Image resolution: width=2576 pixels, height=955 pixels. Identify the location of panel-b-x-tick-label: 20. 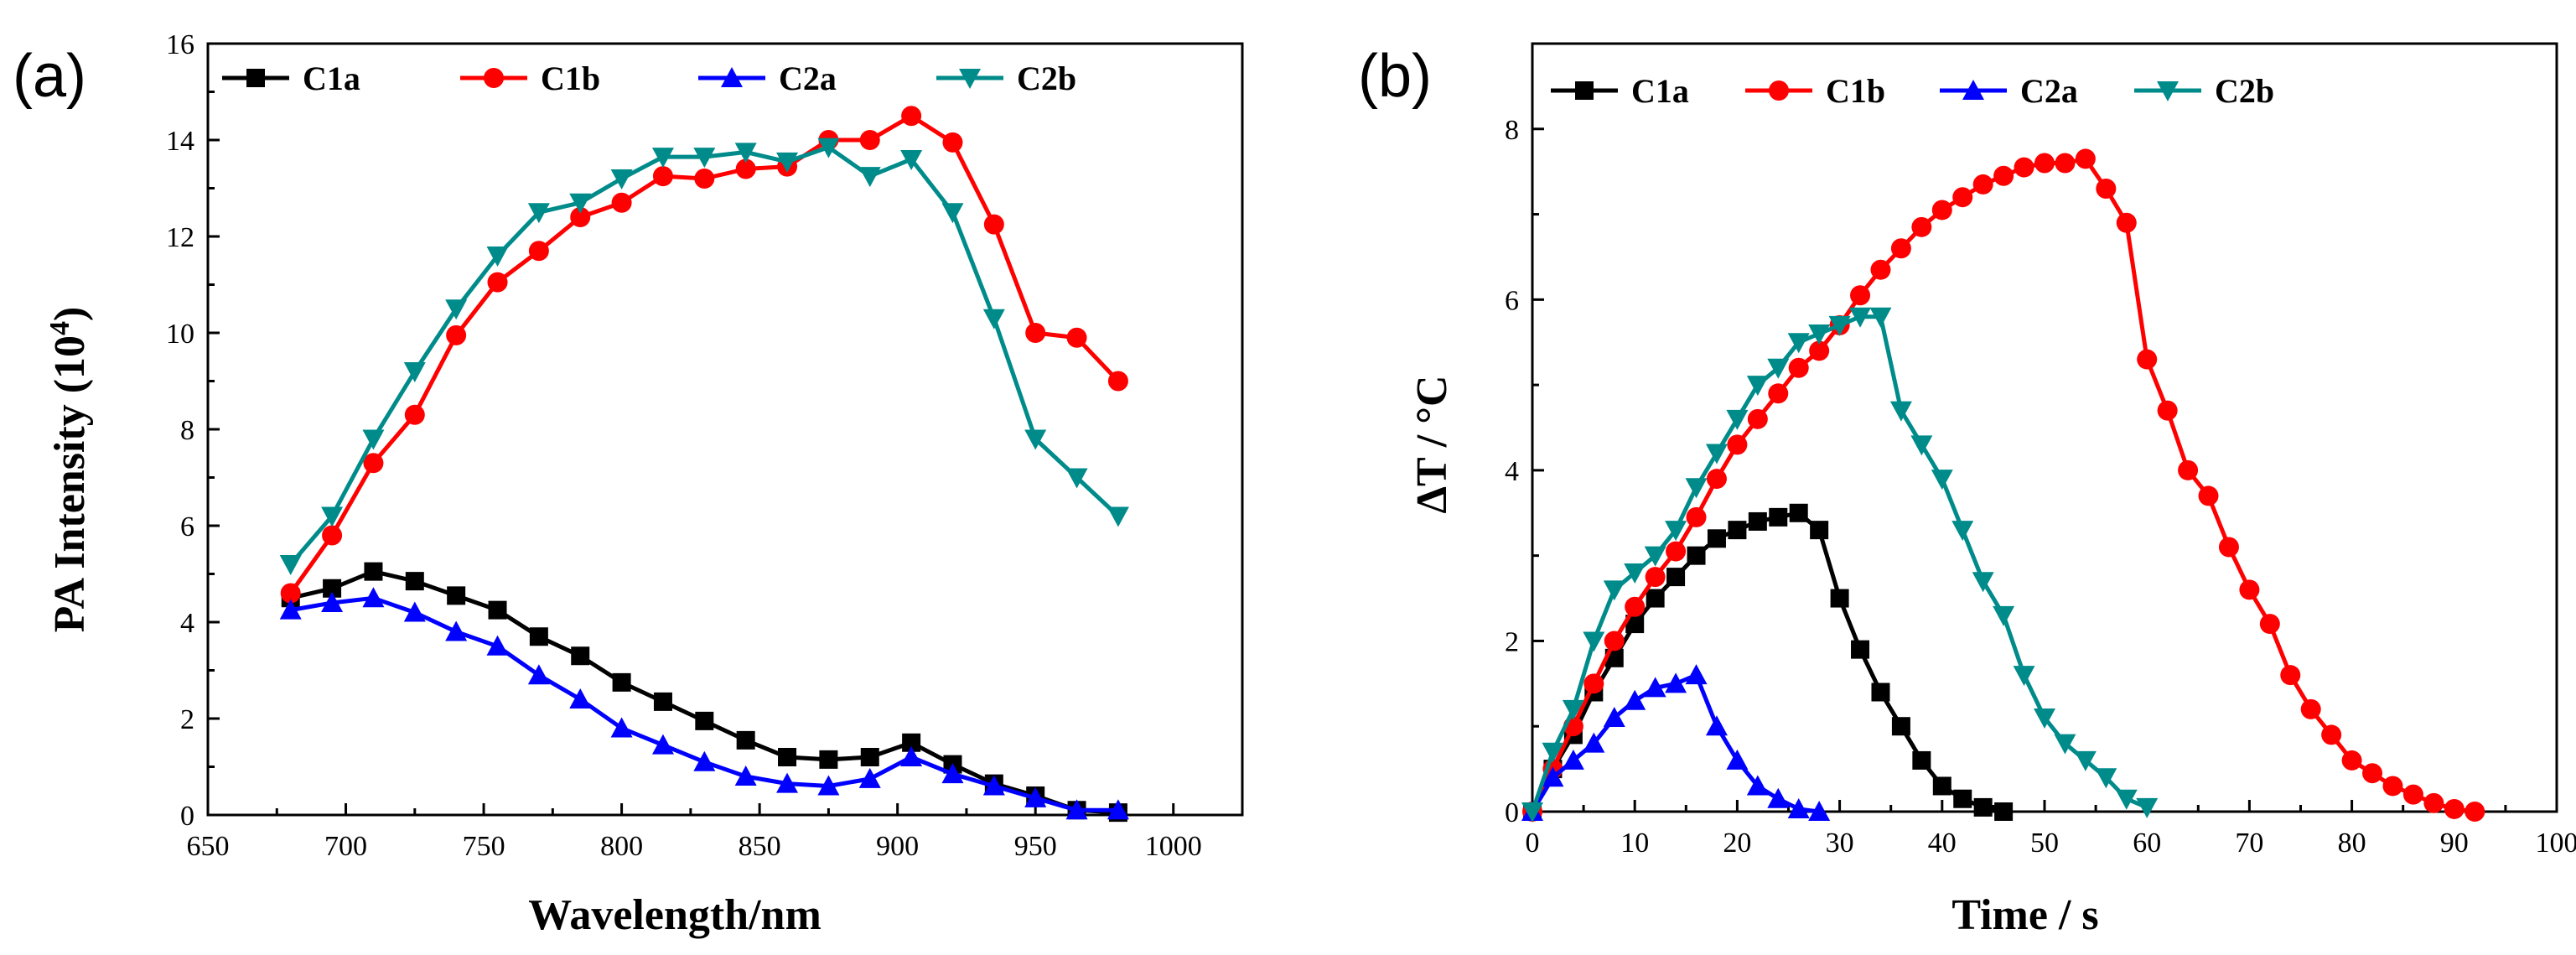
(1737, 844).